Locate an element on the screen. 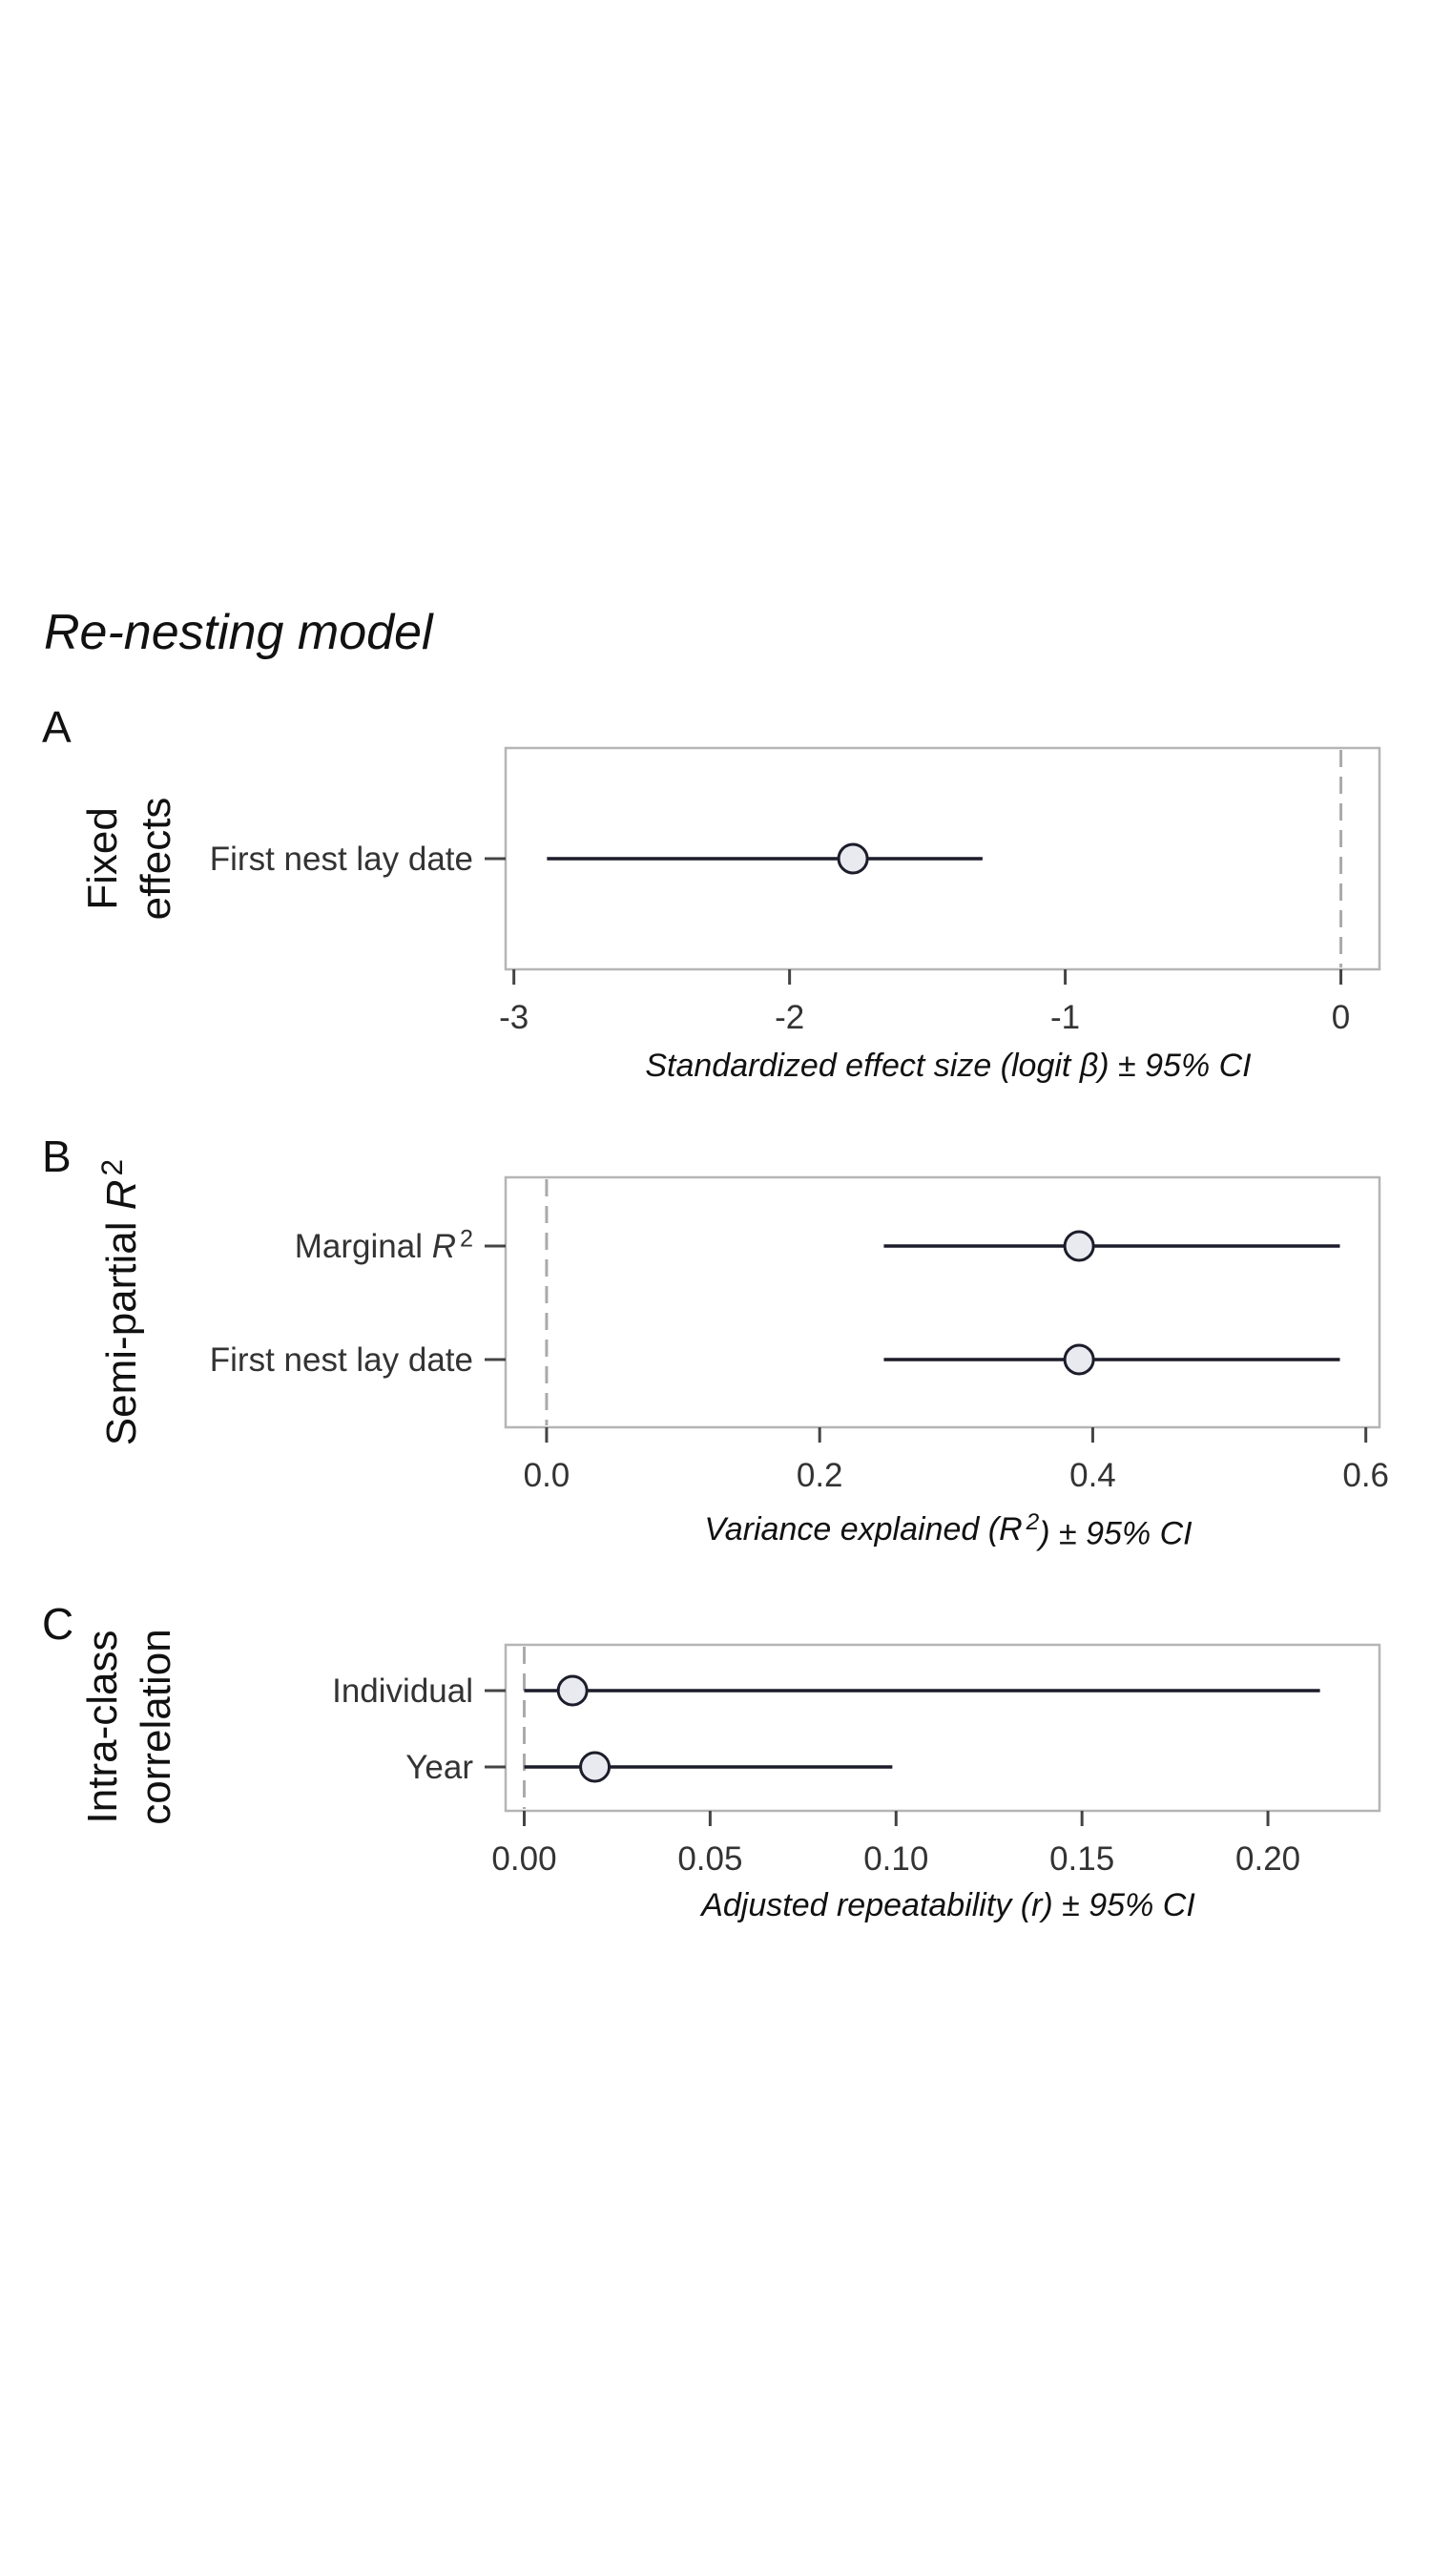 This screenshot has height=2576, width=1431. x-tick-label: 0.20 is located at coordinates (1267, 1859).